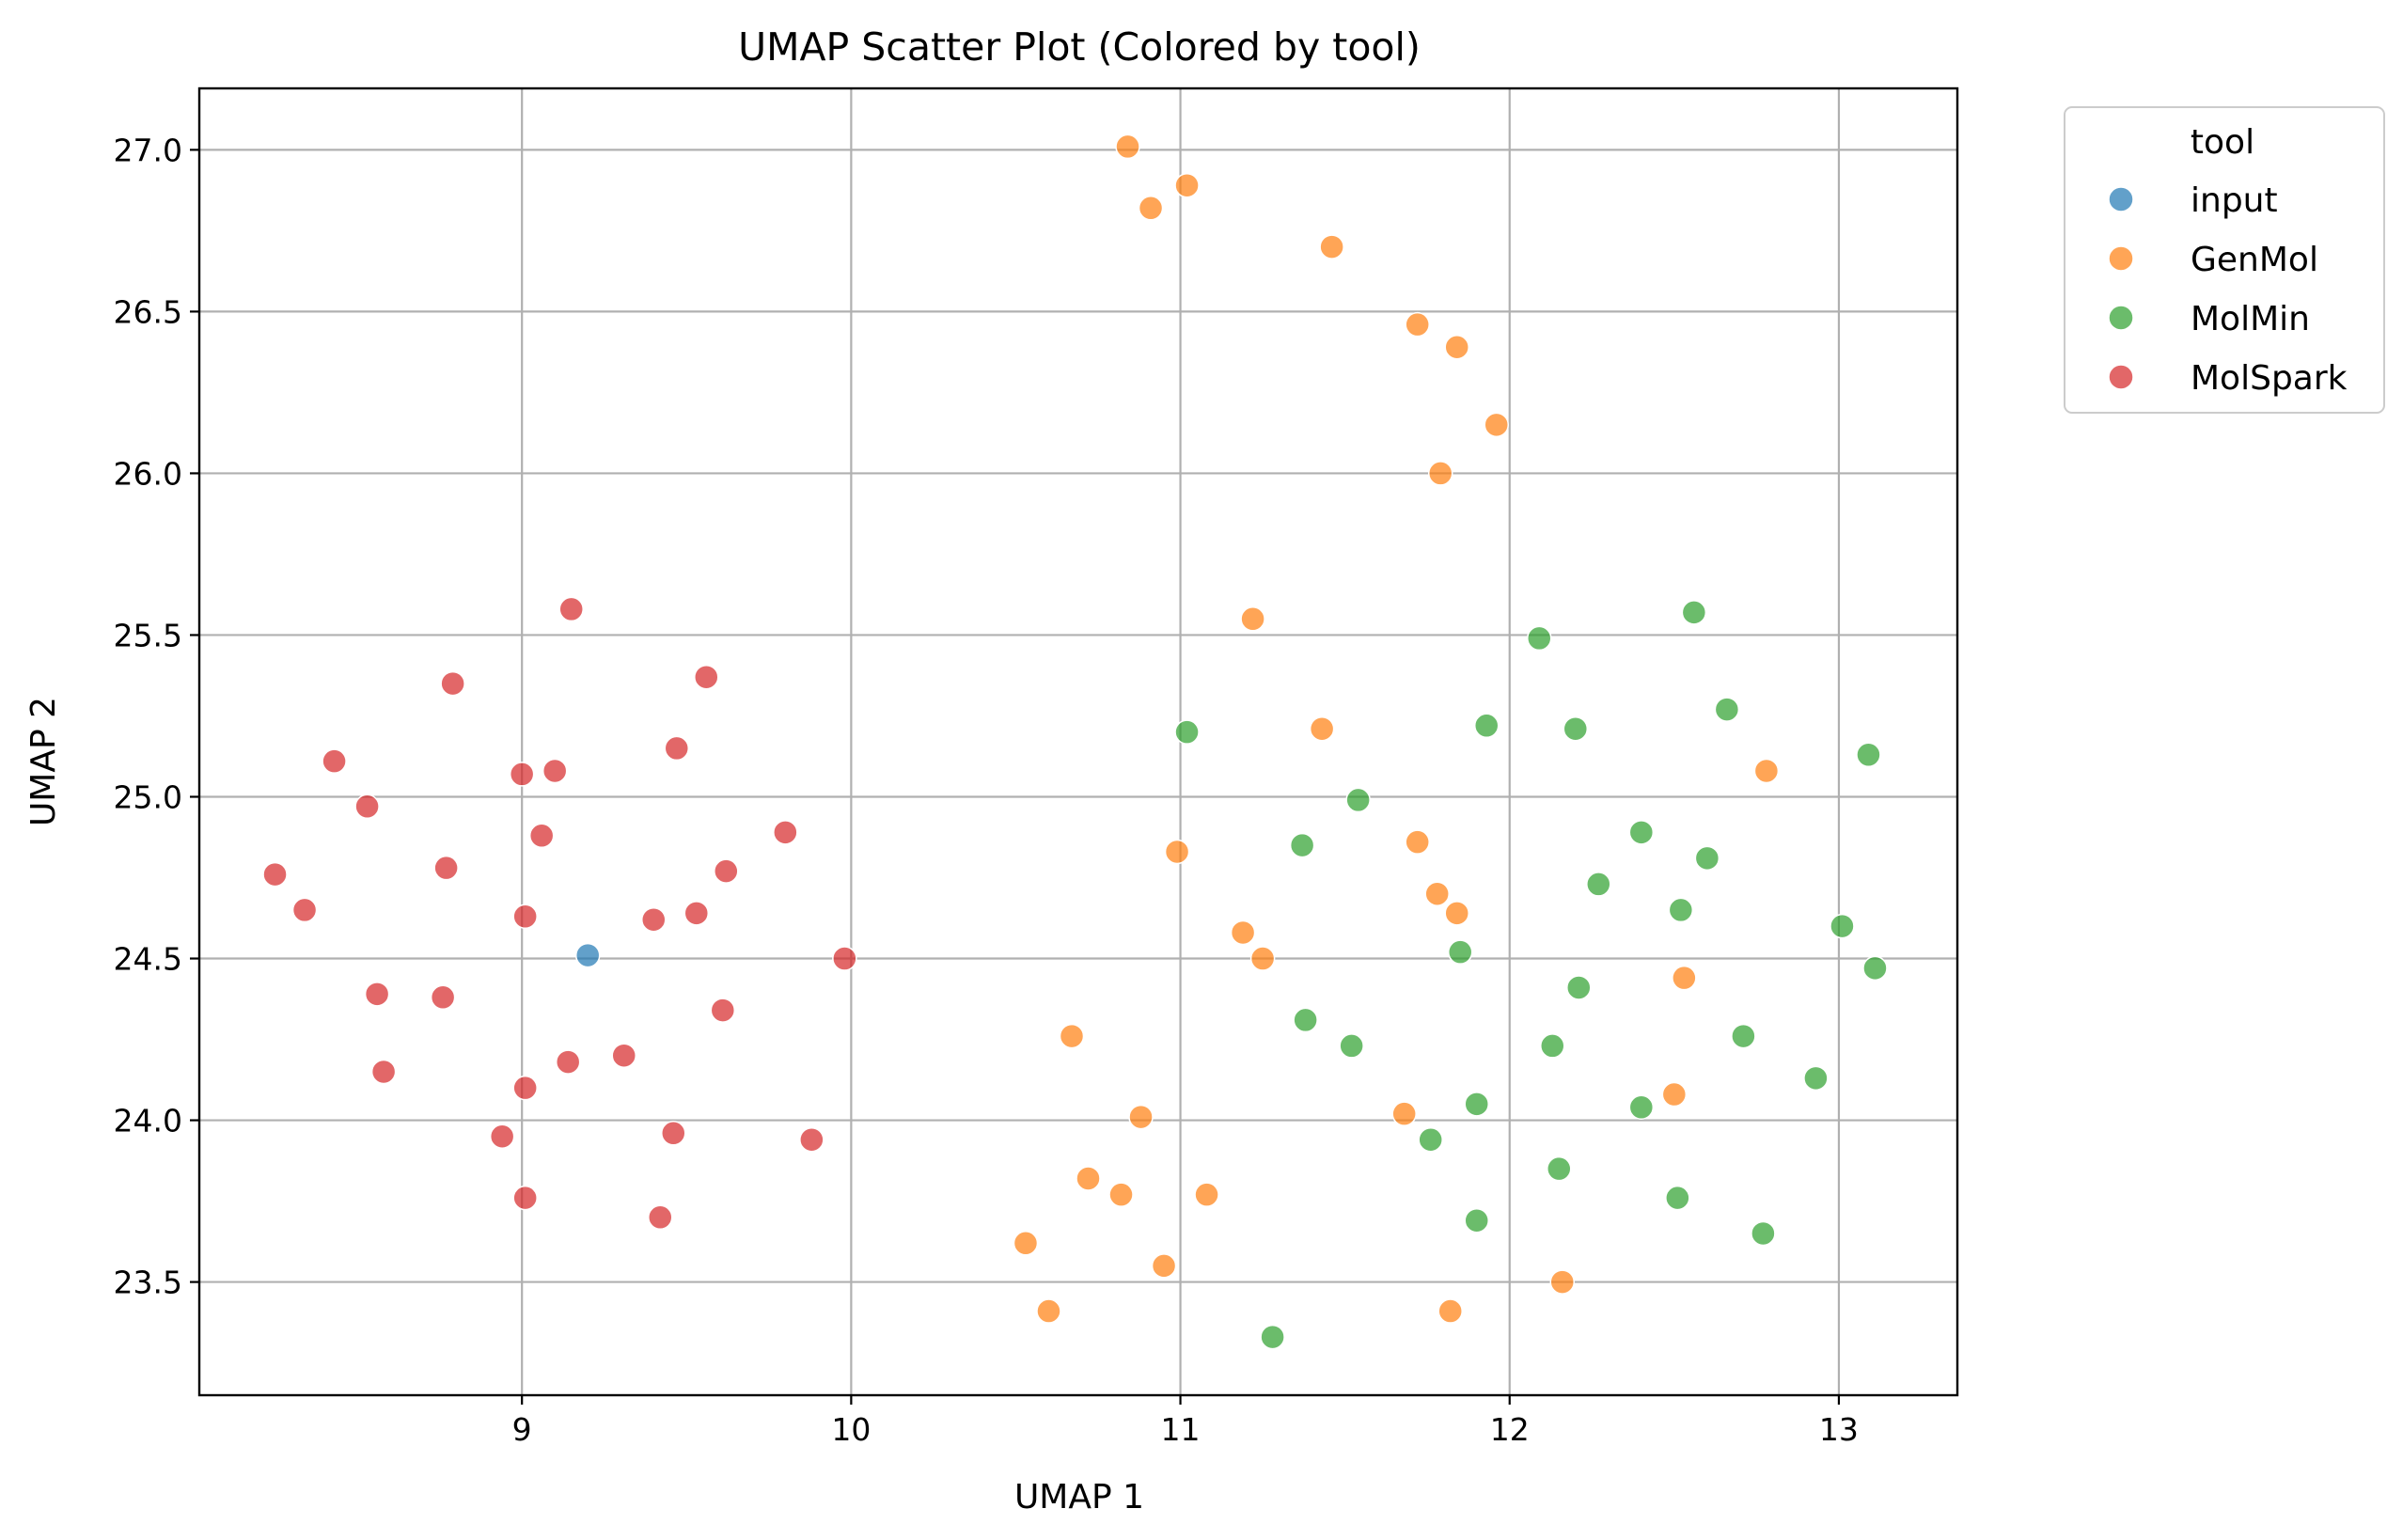  What do you see at coordinates (2250, 319) in the screenshot?
I see `legend-label: MolMin` at bounding box center [2250, 319].